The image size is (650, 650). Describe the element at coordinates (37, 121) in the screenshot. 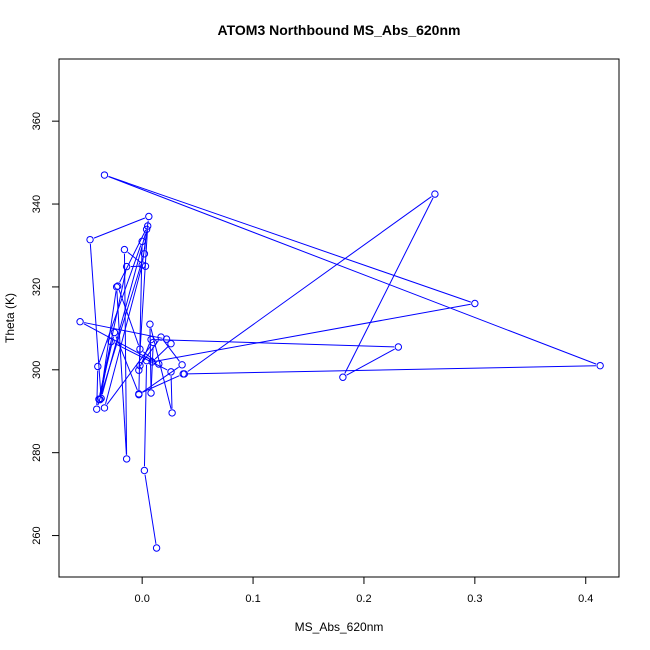

I see `y-tick-label: 360` at that location.